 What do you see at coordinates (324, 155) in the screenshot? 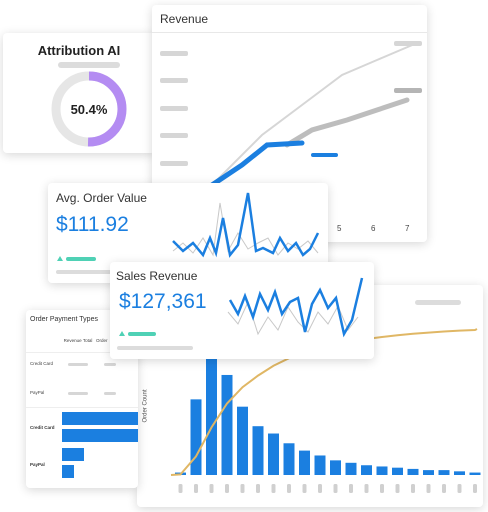
I see `legend-swatch-blue` at bounding box center [324, 155].